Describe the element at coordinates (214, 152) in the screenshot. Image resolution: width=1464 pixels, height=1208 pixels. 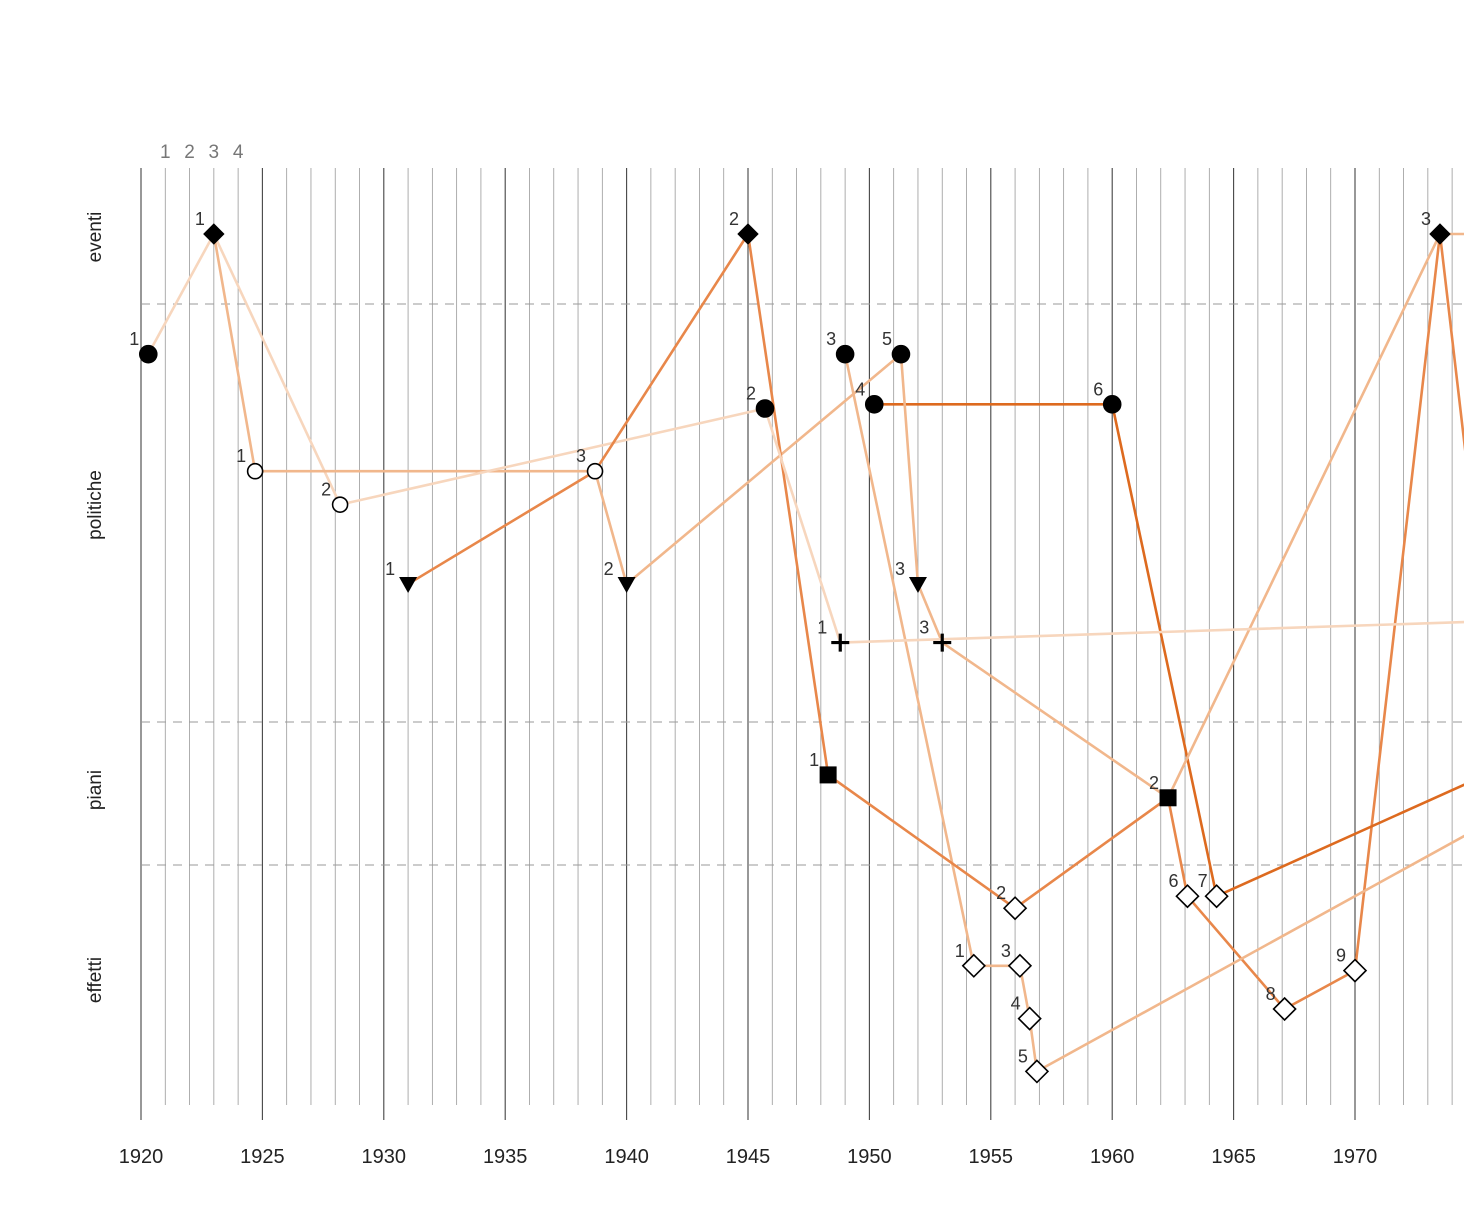
I see `scale-label: 3` at that location.